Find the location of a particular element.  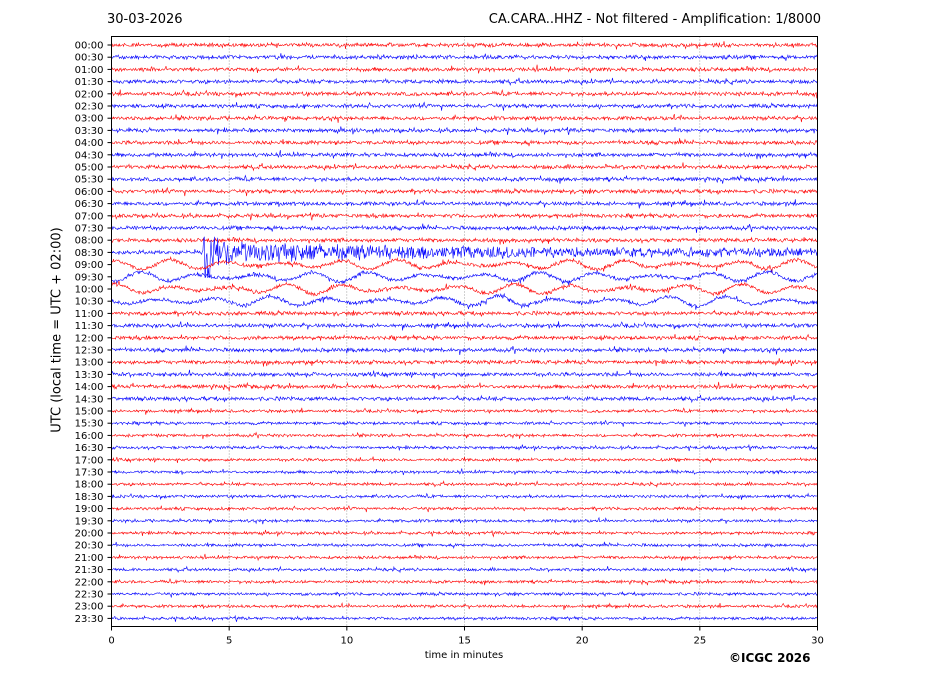

y-tick-label: 14:30 is located at coordinates (89, 399).